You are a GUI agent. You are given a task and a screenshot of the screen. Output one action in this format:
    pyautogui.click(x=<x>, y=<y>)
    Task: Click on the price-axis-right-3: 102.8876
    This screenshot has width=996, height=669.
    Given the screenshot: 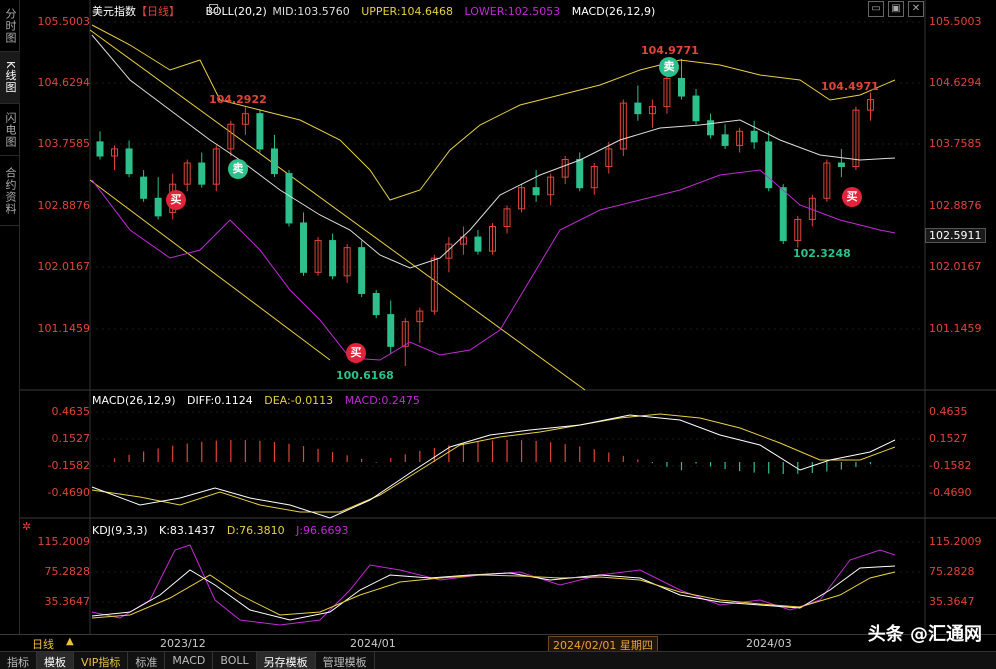 What is the action you would take?
    pyautogui.click(x=955, y=205)
    